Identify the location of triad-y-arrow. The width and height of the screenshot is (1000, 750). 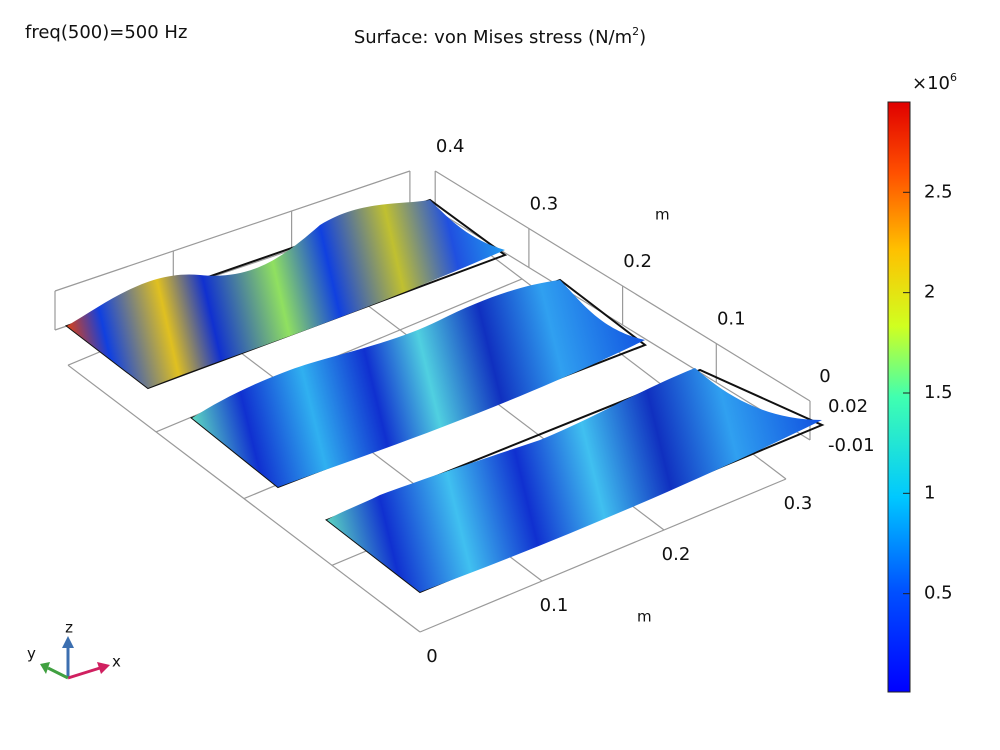
(58, 673).